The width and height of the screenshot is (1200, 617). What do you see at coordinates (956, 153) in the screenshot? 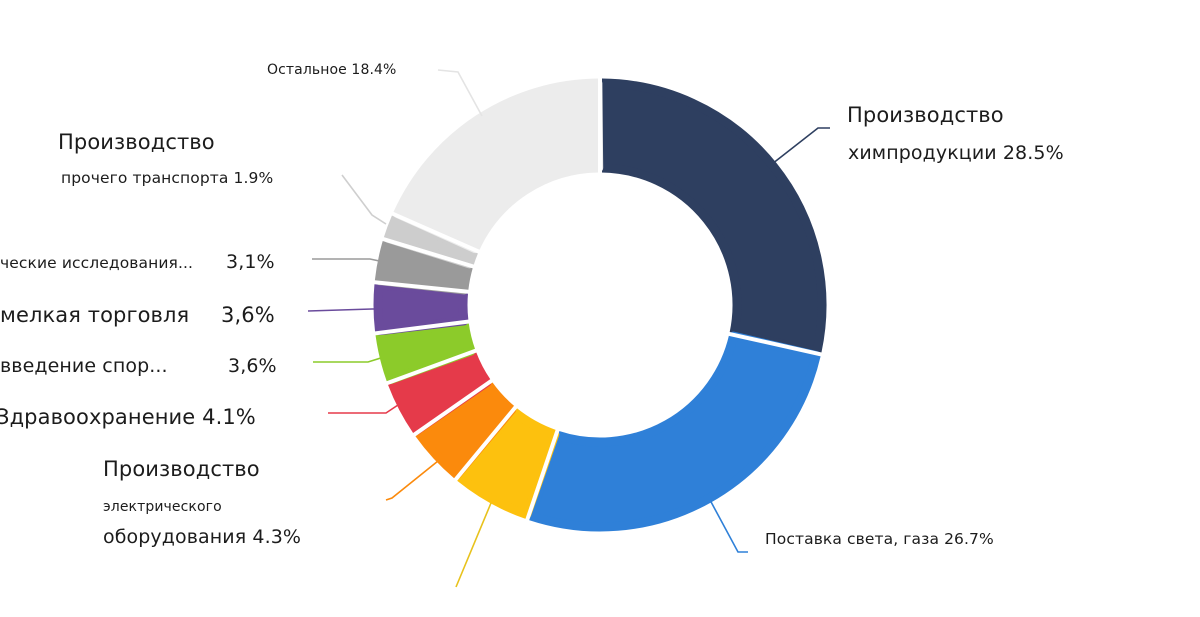
I see `label-chem-line2: химпродукции 28.5%` at bounding box center [956, 153].